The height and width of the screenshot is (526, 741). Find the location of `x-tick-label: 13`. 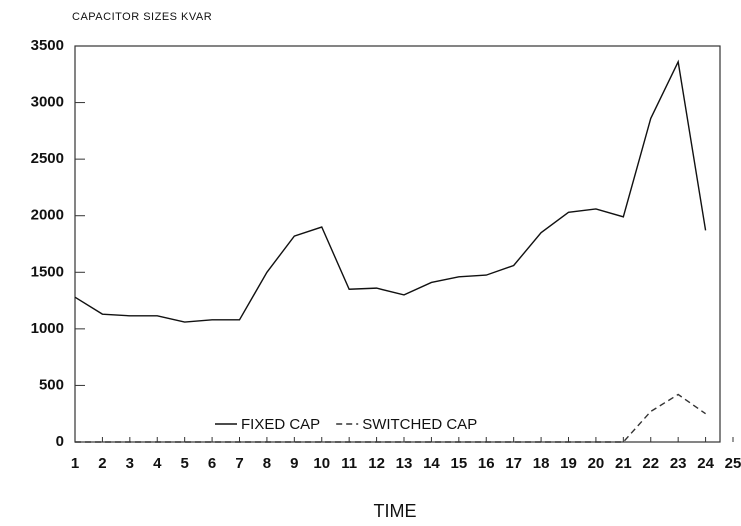

x-tick-label: 13 is located at coordinates (404, 463).